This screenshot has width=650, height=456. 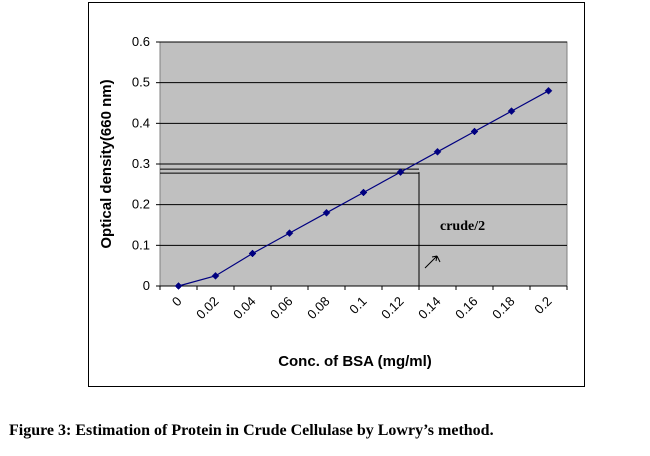 I want to click on x-tick-label: 0.04, so click(x=244, y=308).